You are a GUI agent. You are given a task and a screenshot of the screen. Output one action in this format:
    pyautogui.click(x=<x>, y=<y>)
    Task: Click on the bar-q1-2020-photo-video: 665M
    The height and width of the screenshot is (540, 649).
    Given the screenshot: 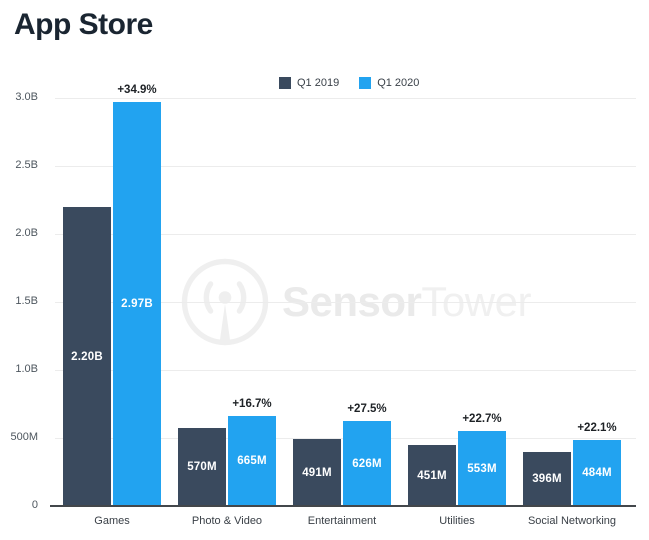 What is the action you would take?
    pyautogui.click(x=252, y=461)
    